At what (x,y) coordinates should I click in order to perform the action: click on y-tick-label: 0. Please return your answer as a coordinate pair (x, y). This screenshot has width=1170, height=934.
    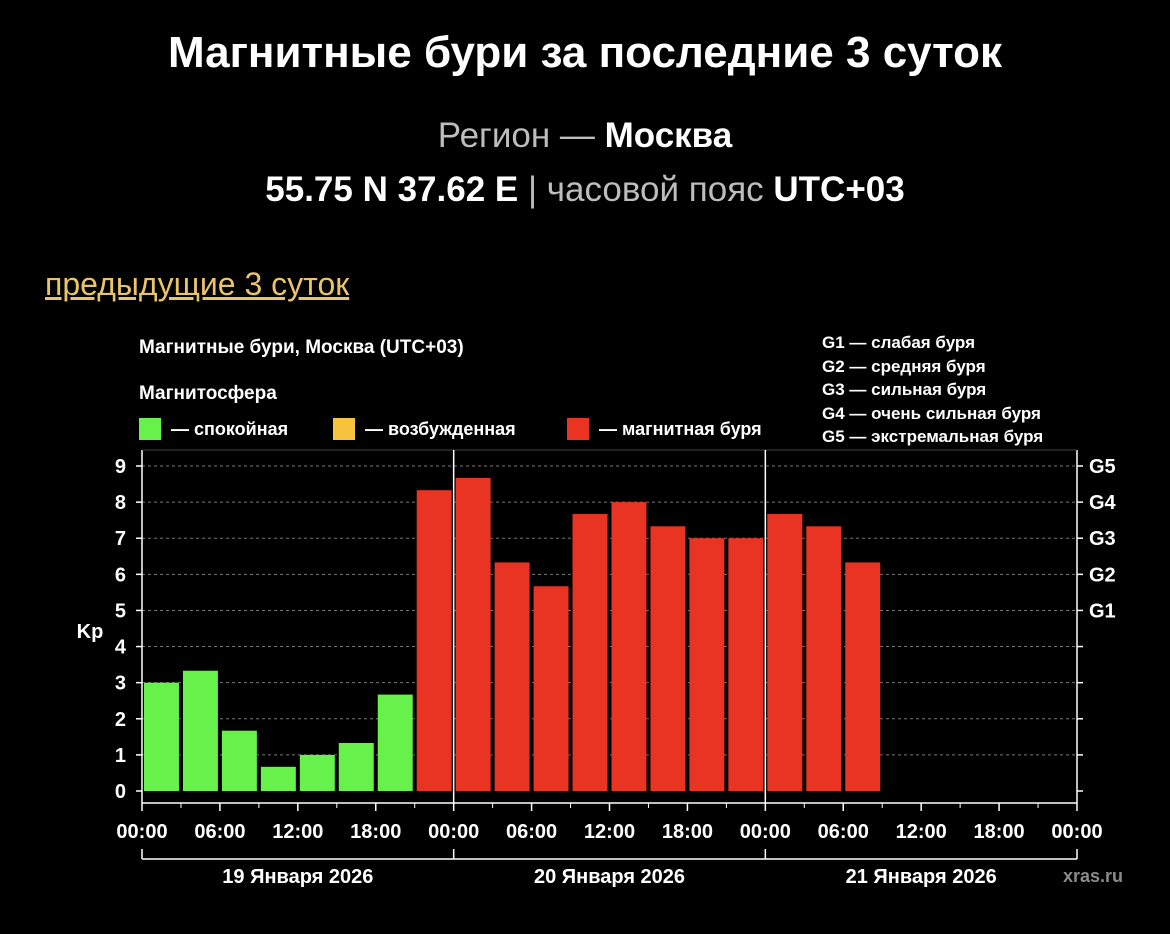
    Looking at the image, I should click on (120, 792).